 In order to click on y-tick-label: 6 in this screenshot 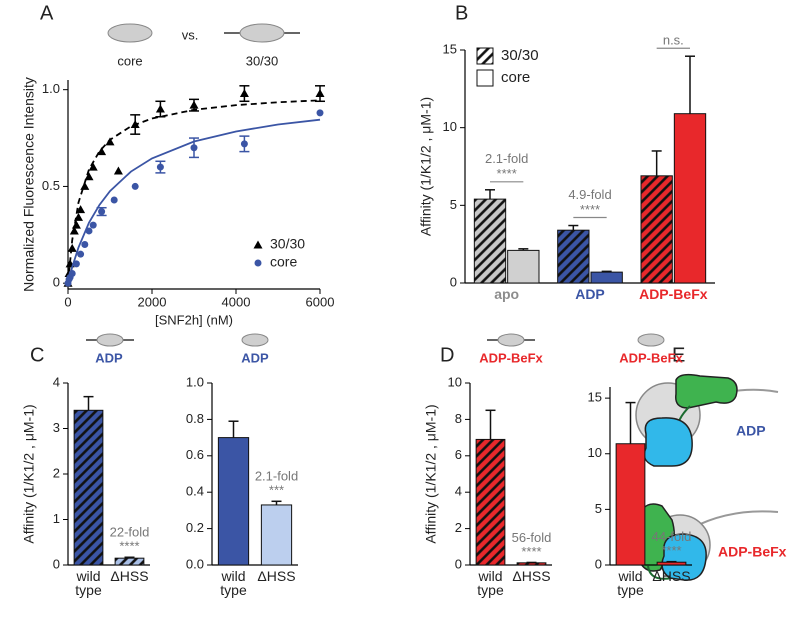, I will do `click(458, 454)`.